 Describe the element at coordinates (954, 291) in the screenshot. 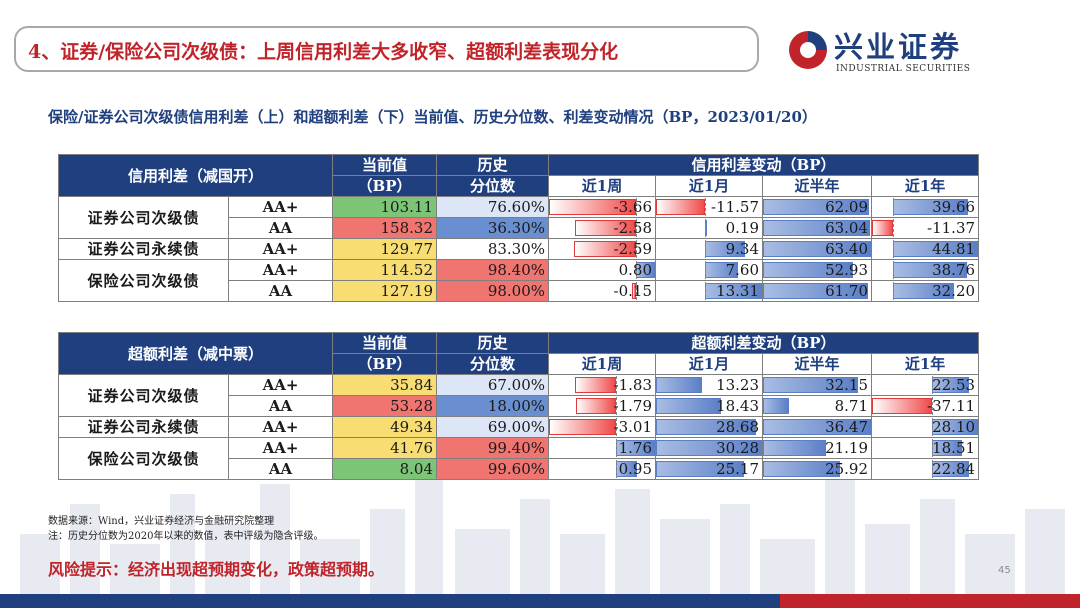

I see `change-value: 32.20` at that location.